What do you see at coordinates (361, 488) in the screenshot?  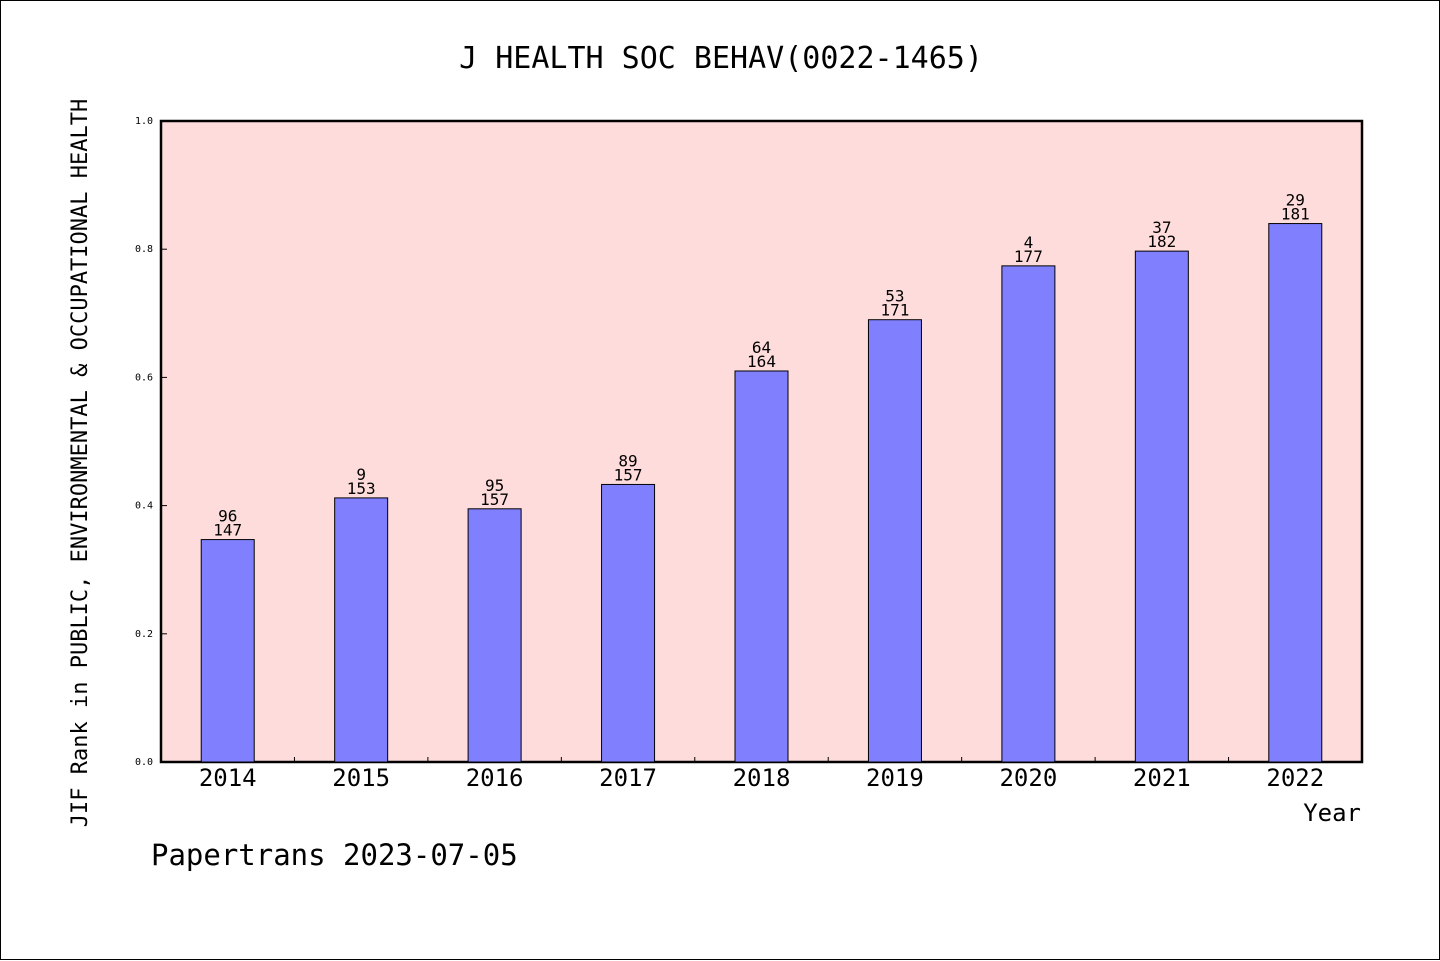 I see `bar-total-label: 153` at bounding box center [361, 488].